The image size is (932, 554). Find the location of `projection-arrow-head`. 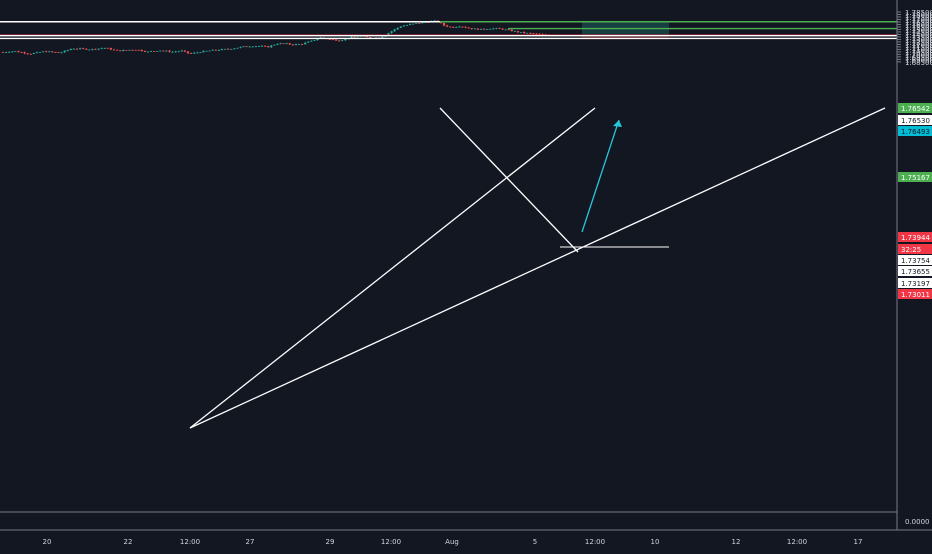

projection-arrow-head is located at coordinates (617, 123).